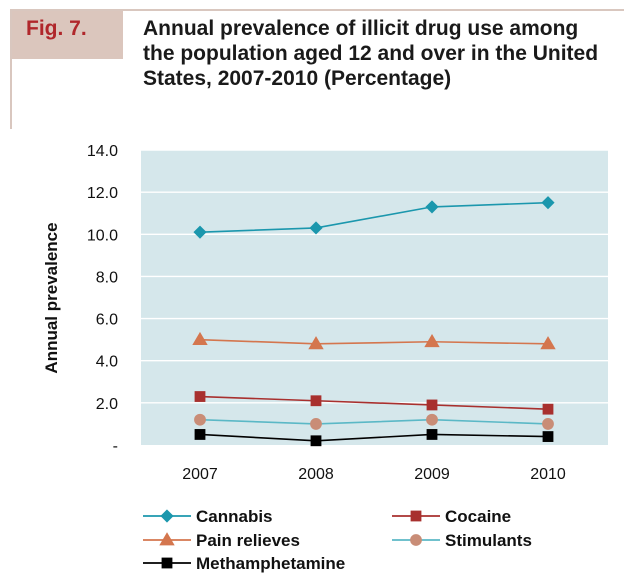 The width and height of the screenshot is (624, 573). What do you see at coordinates (167, 563) in the screenshot?
I see `legend-marker-methamphetamine` at bounding box center [167, 563].